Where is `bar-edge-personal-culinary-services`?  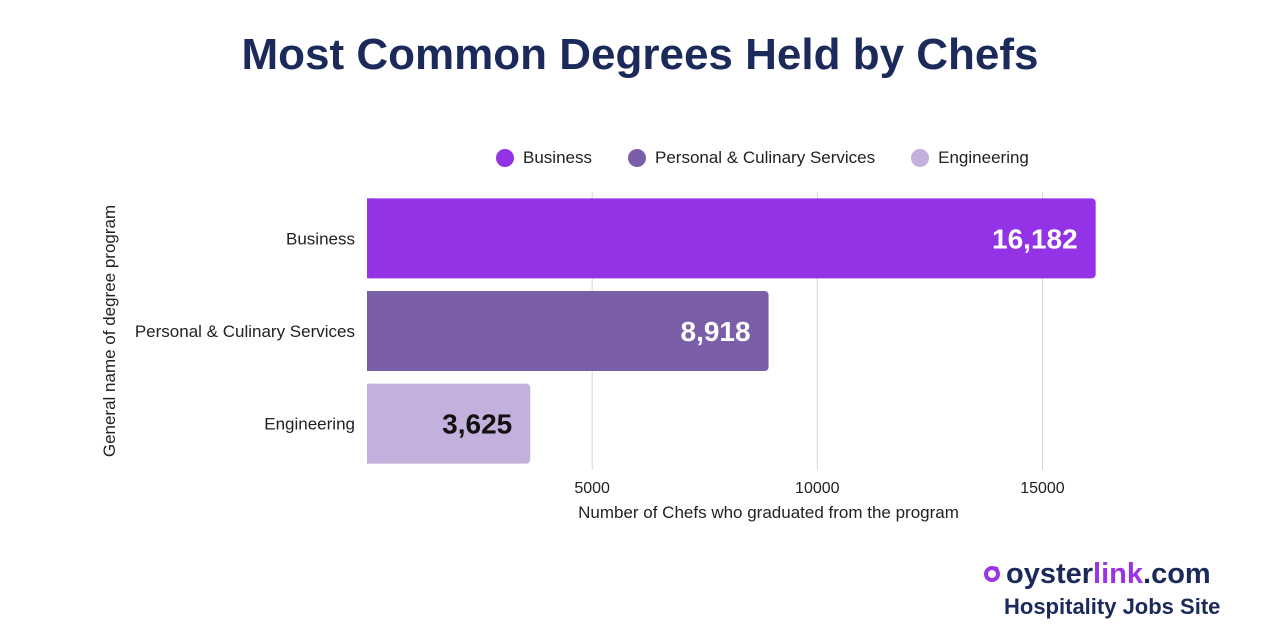
bar-edge-personal-culinary-services is located at coordinates (370, 331).